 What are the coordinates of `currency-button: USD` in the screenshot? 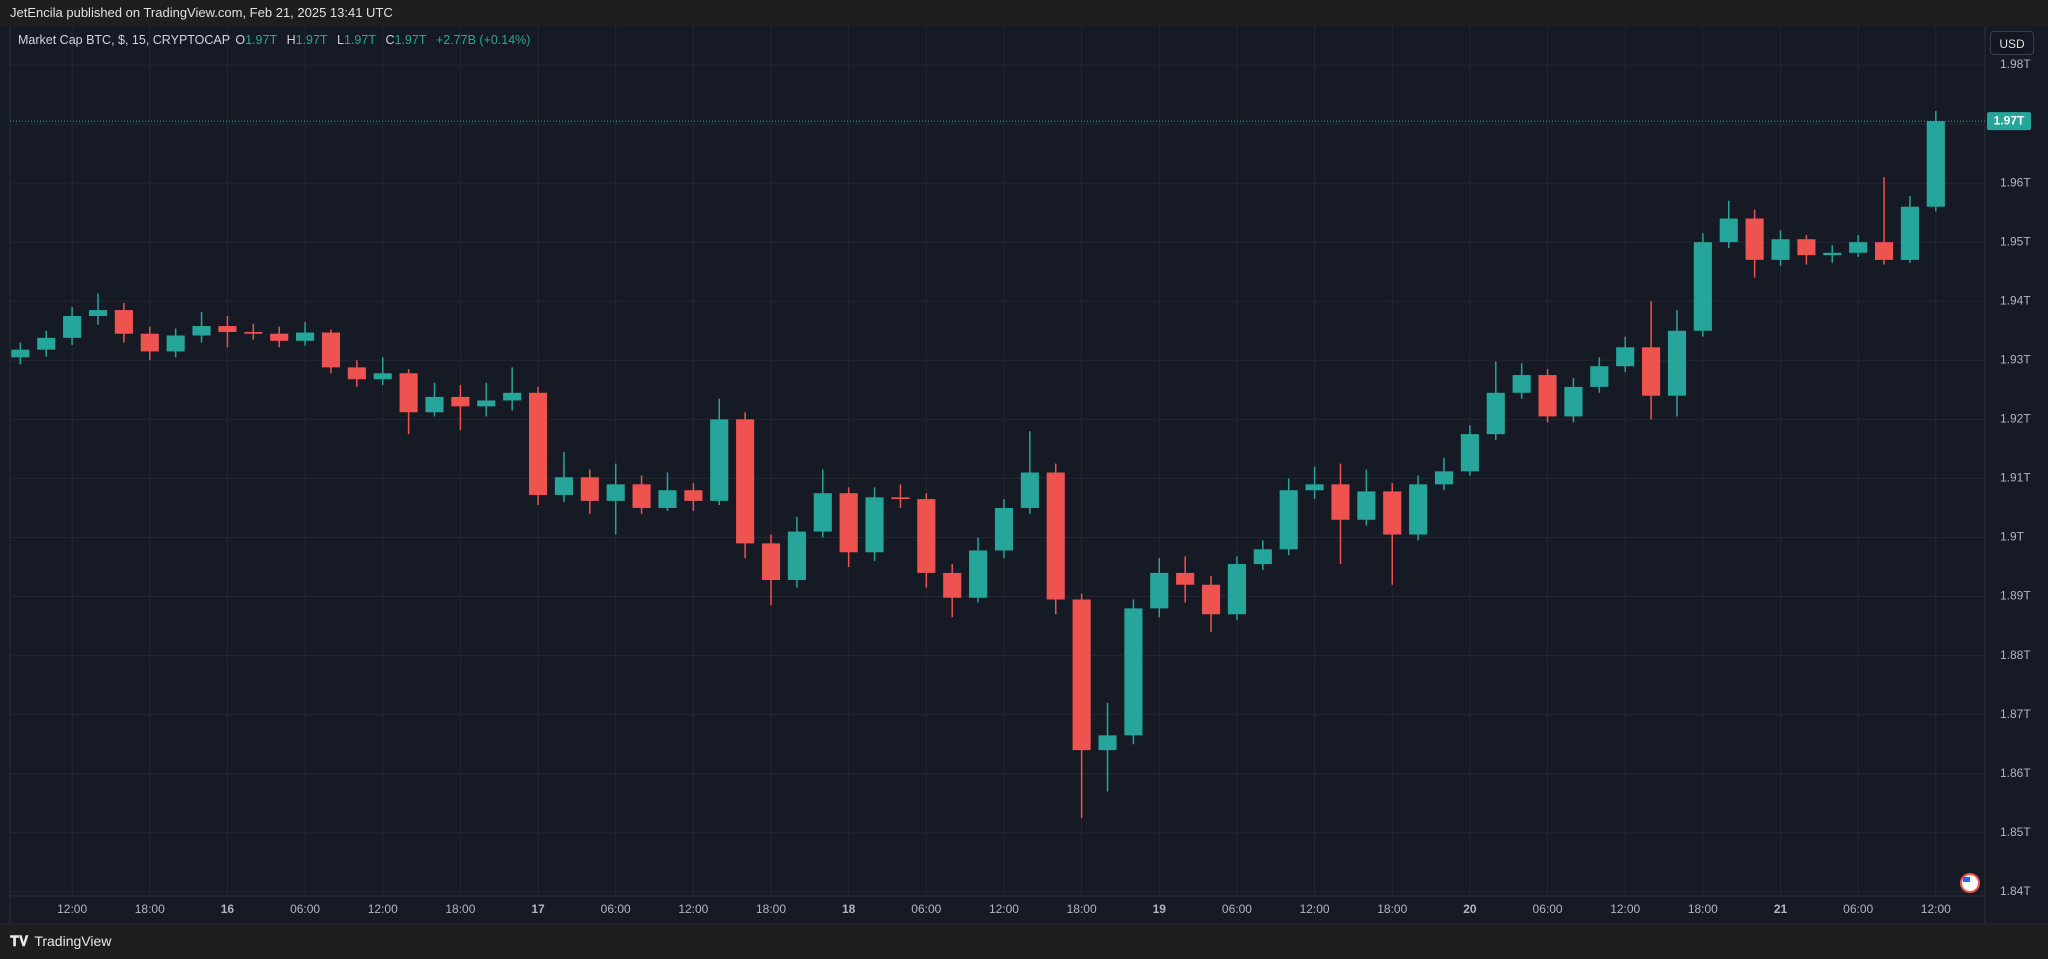 It's located at (2012, 43).